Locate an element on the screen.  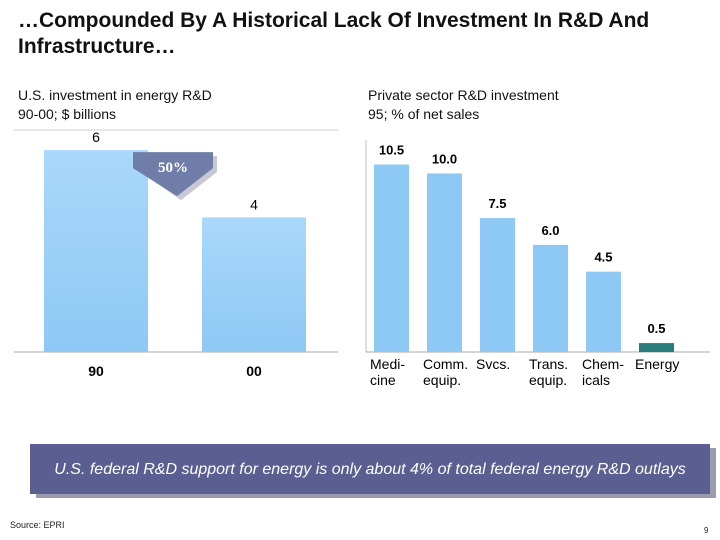
category-label-1-line-1: equip. is located at coordinates (442, 380).